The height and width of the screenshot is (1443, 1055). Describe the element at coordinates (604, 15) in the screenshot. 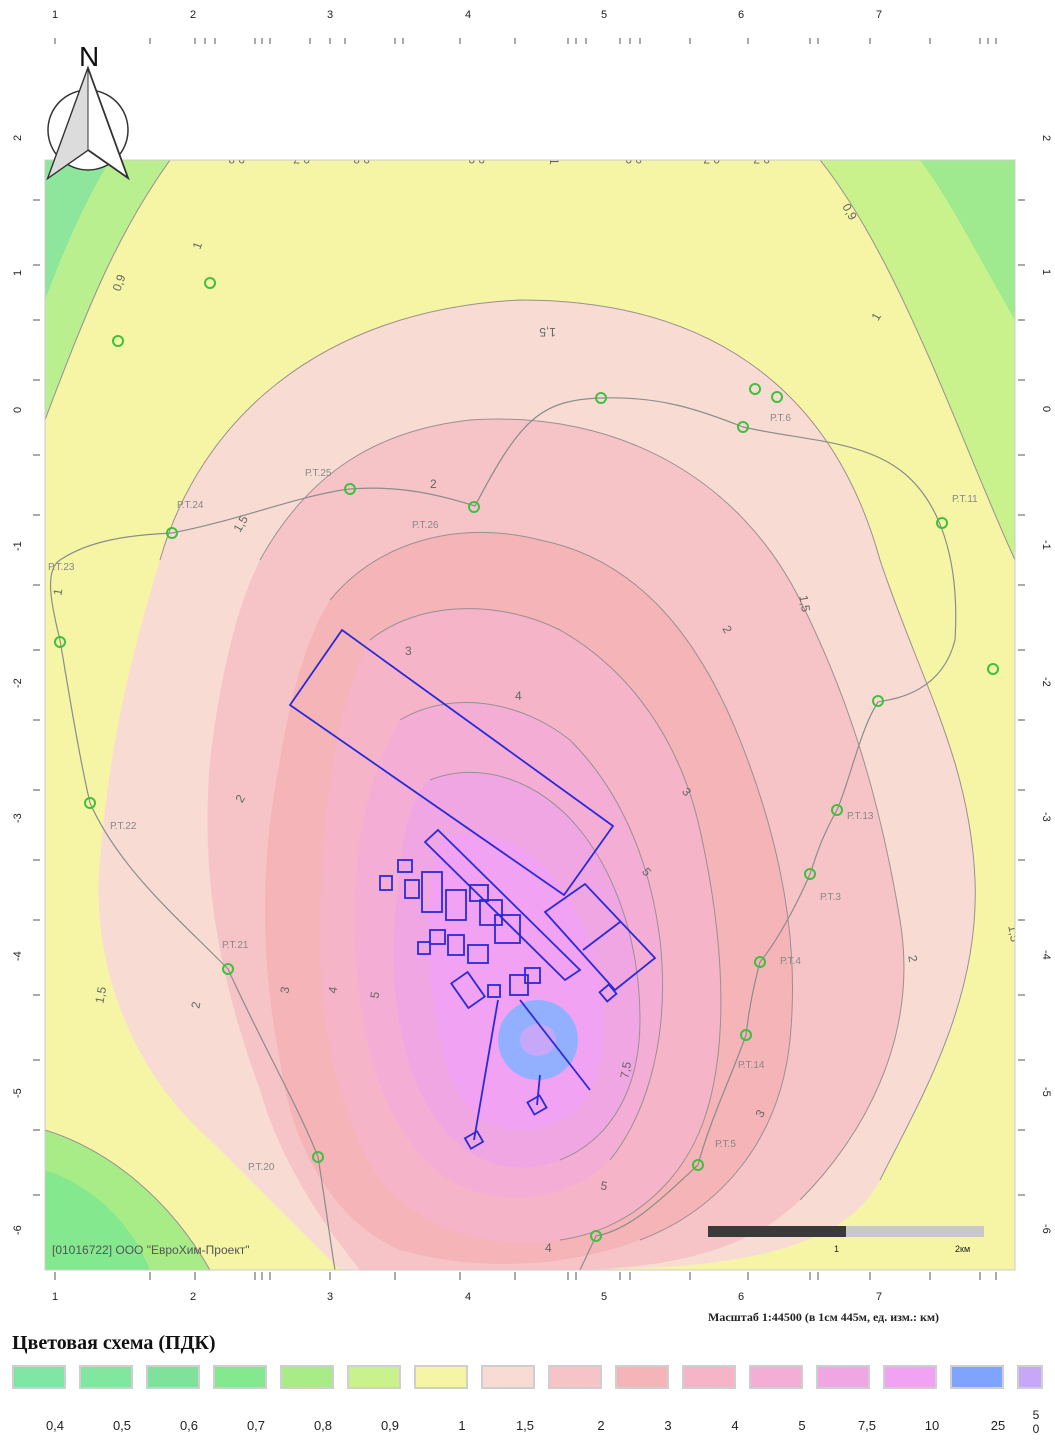

I see `x-tick-label: 5` at that location.